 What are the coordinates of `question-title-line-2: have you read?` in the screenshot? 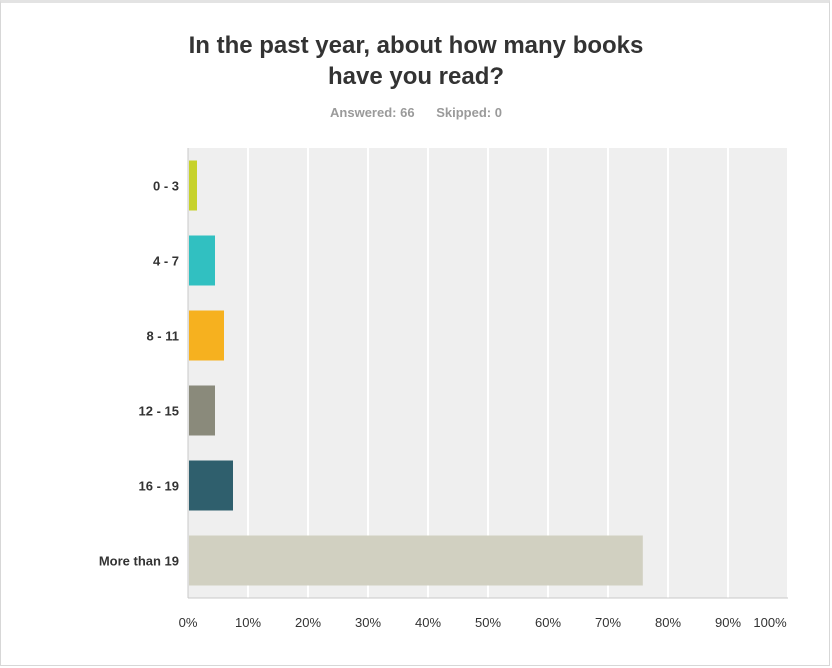 It's located at (416, 76).